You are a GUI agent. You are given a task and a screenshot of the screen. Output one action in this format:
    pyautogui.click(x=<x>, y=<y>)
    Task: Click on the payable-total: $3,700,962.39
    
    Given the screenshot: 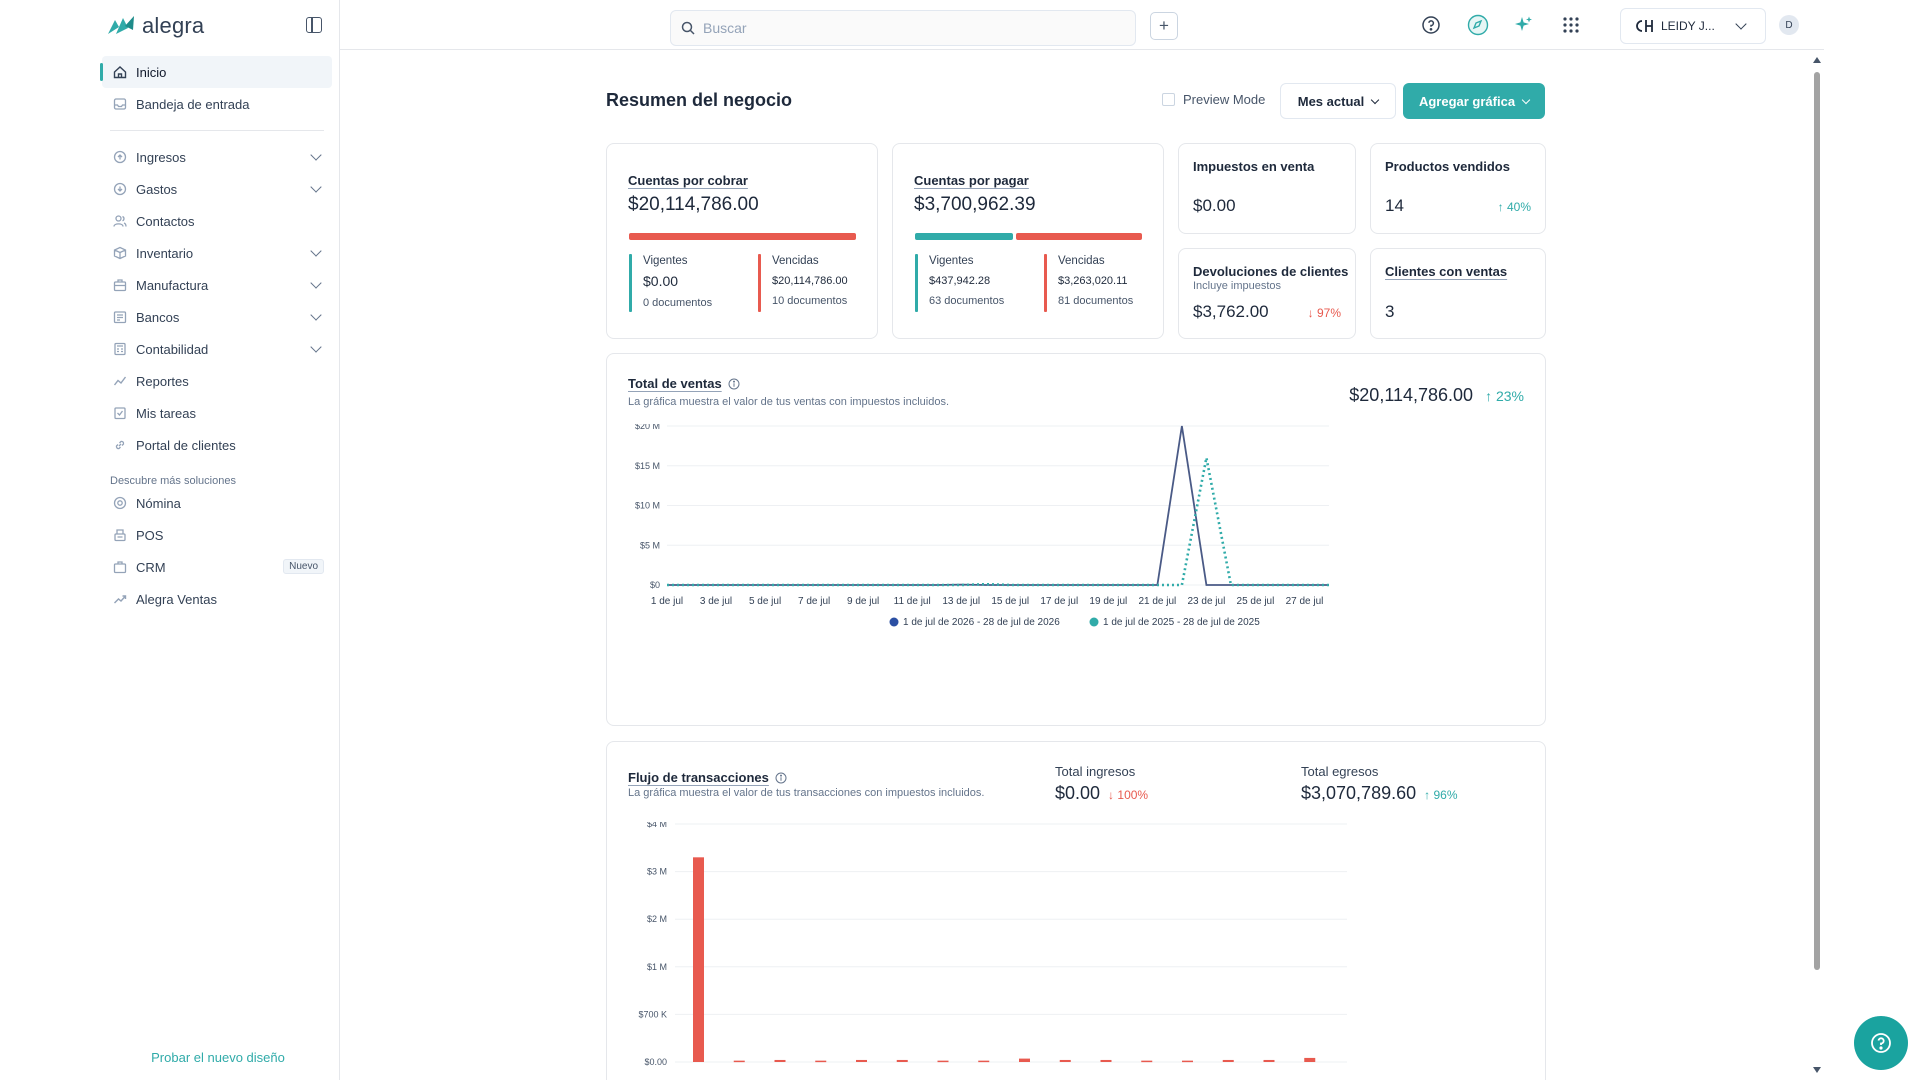 What is the action you would take?
    pyautogui.click(x=975, y=204)
    